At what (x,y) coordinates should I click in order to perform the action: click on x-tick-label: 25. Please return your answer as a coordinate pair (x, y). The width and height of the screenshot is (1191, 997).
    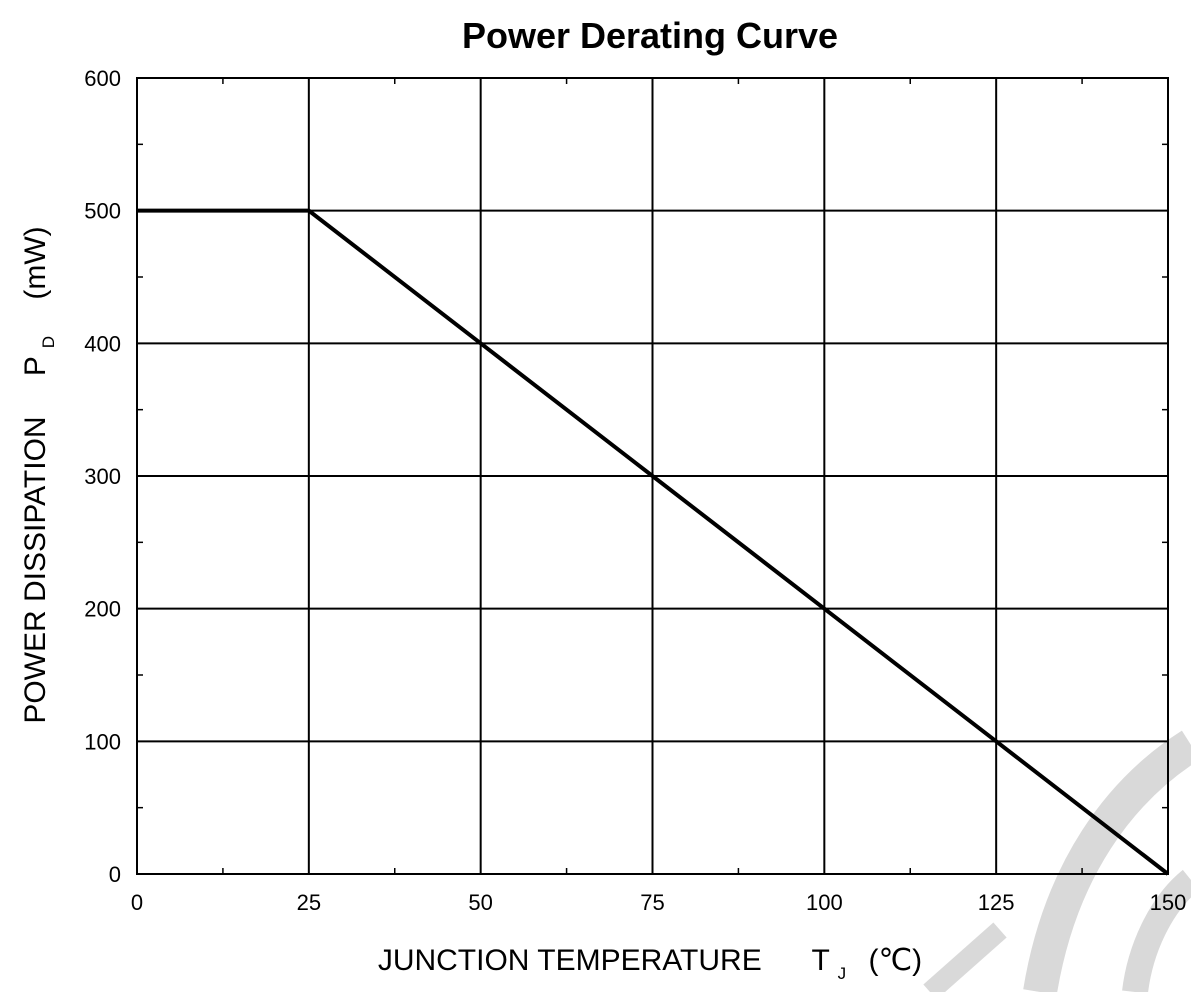
    Looking at the image, I should click on (309, 902).